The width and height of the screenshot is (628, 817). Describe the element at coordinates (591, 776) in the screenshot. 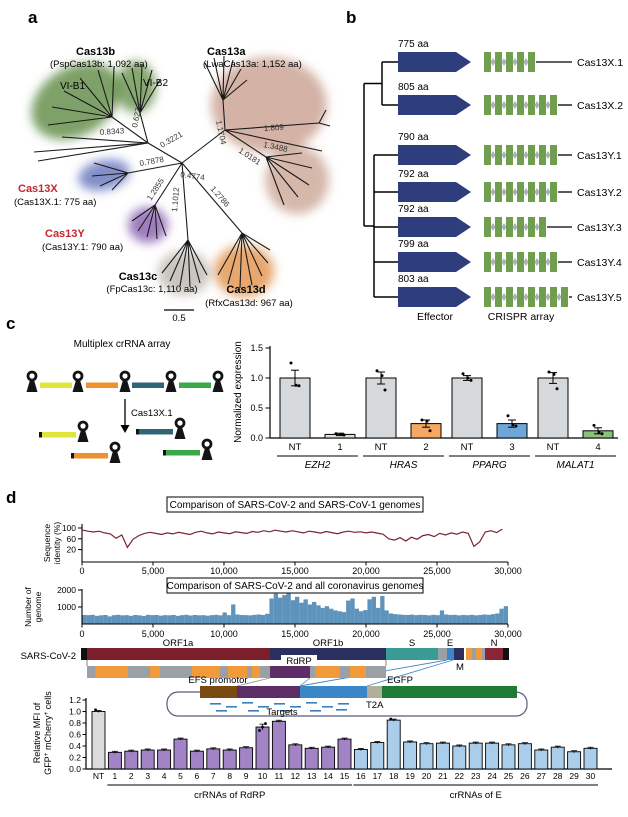

I see `x-tick-label: 30` at that location.